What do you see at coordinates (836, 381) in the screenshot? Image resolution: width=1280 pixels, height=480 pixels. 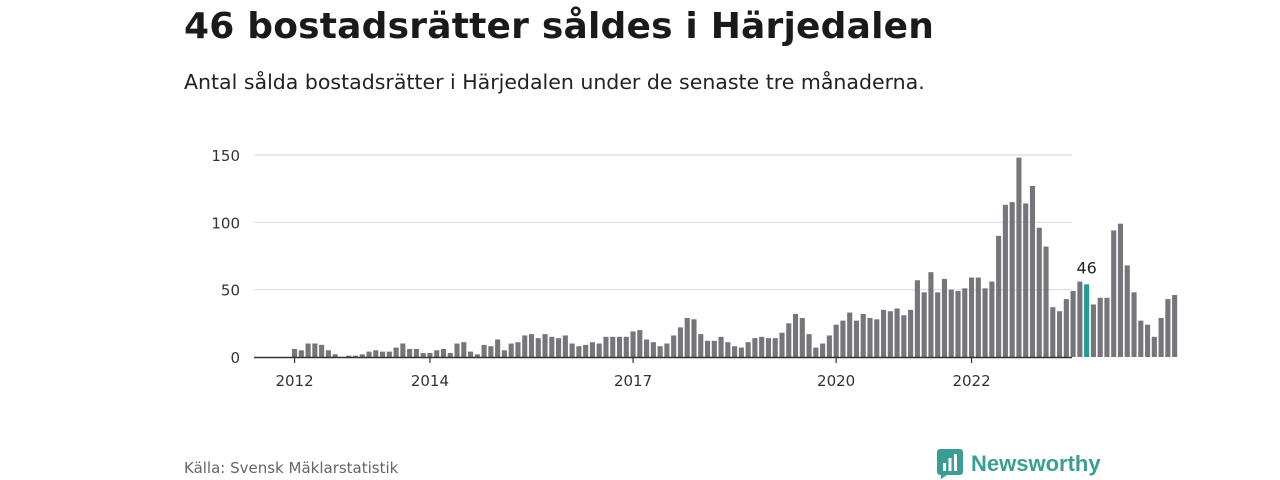 I see `x-tick-label: 2020` at bounding box center [836, 381].